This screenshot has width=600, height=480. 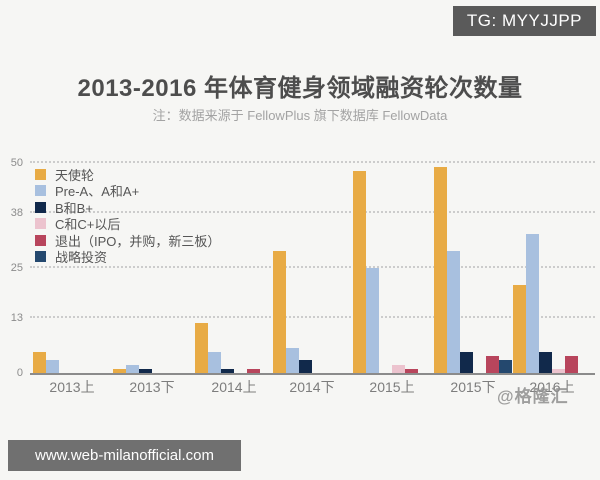 I want to click on footer-url-text: www.web-milanofficial.com, so click(x=124, y=455).